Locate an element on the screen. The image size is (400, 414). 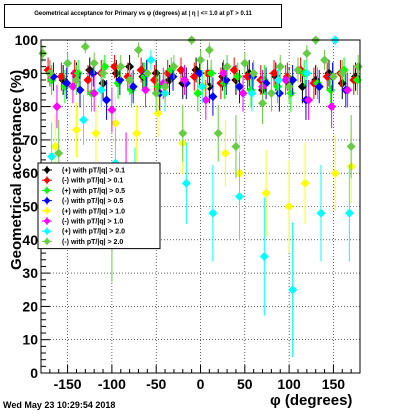
legend-label: (-) with pT/|q| > 0.5 is located at coordinates (92, 201).